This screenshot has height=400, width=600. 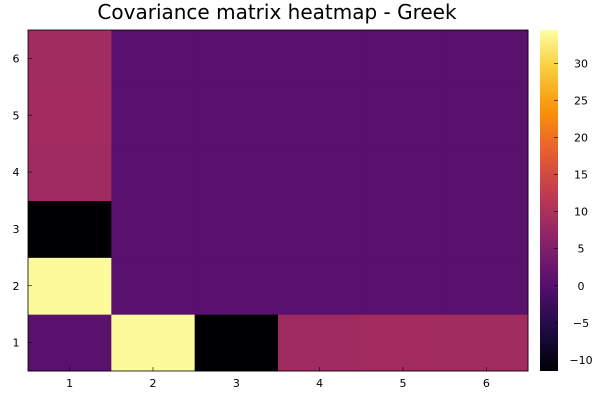 I want to click on x-tick-label: 1, so click(x=69, y=383).